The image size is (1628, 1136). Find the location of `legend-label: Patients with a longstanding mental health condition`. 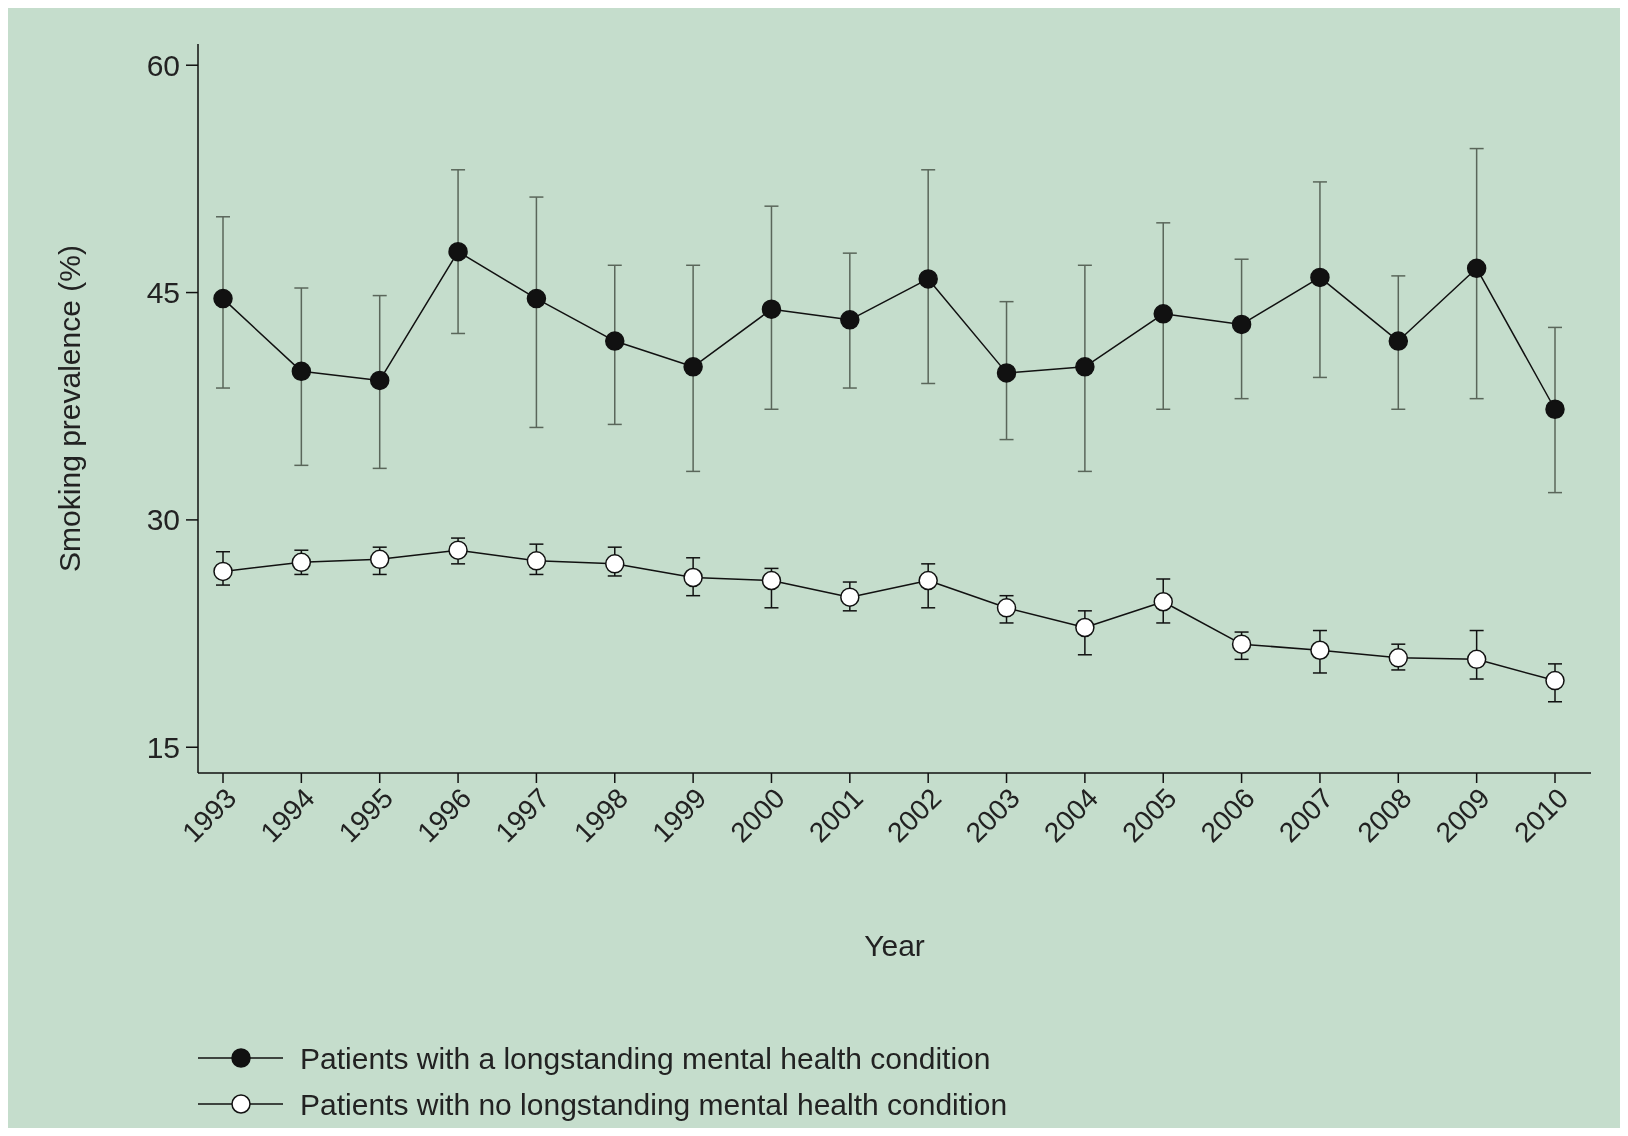

legend-label: Patients with a longstanding mental health condition is located at coordinates (645, 1058).